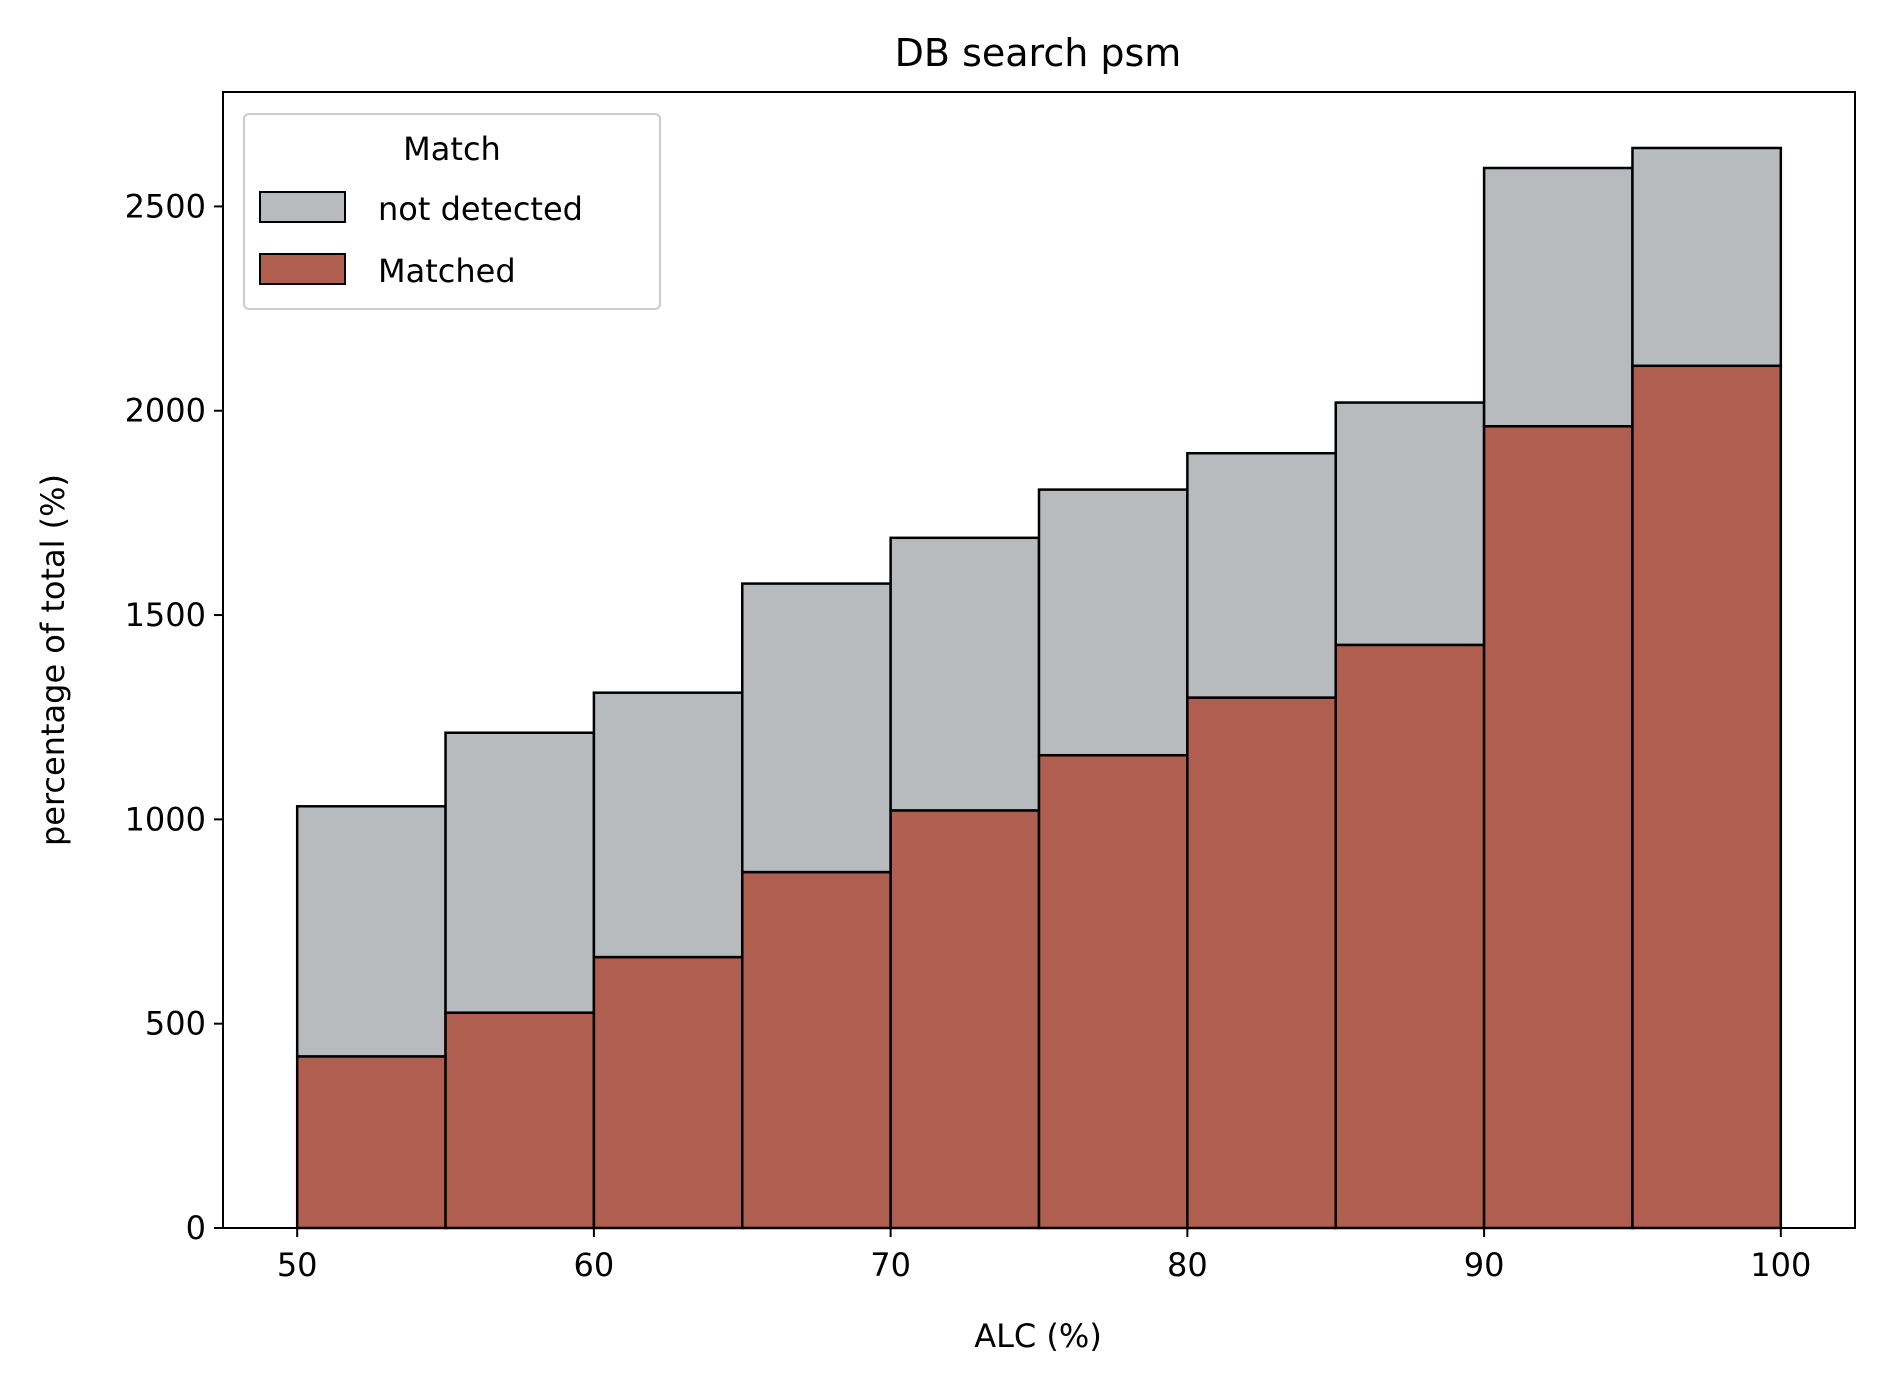  What do you see at coordinates (297, 1265) in the screenshot?
I see `x-tick-label: 50` at bounding box center [297, 1265].